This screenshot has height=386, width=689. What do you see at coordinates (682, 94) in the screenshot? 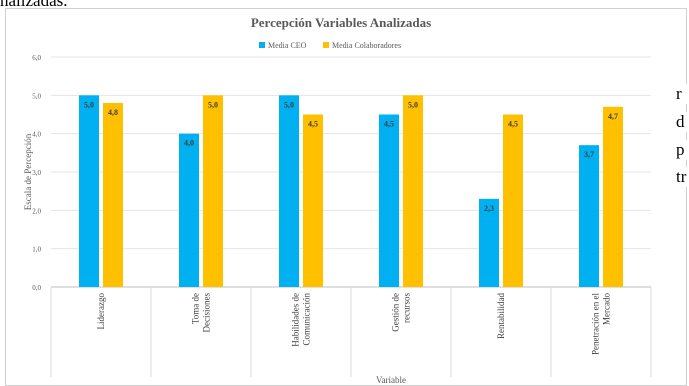
I see `paragraph-fragment-side-1: r` at bounding box center [682, 94].